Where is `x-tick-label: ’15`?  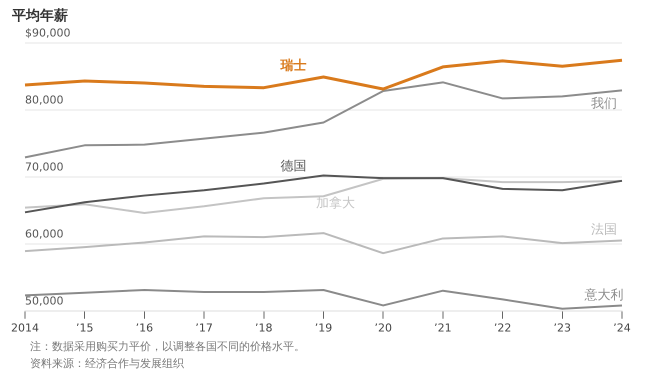
x-tick-label: ’15 is located at coordinates (85, 327).